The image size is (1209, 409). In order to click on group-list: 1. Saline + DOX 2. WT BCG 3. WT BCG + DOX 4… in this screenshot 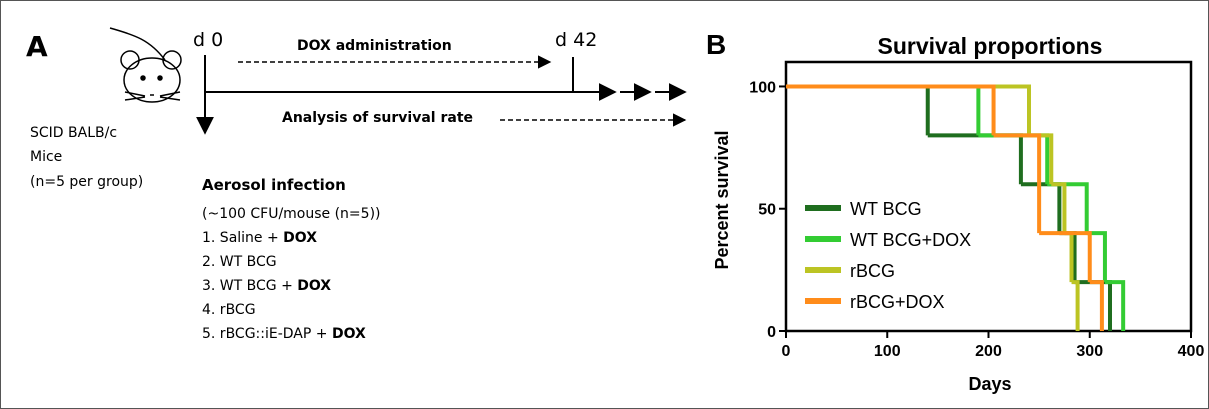, I will do `click(284, 286)`.